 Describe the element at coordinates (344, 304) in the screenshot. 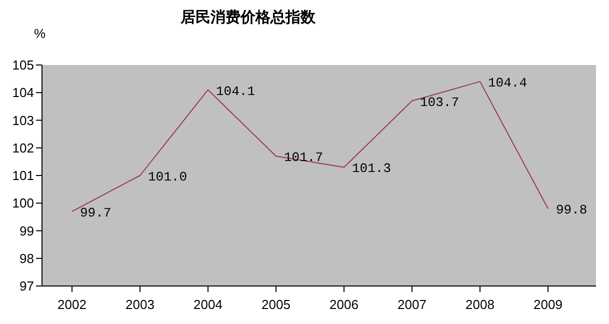

I see `x-tick-label: 2006` at that location.